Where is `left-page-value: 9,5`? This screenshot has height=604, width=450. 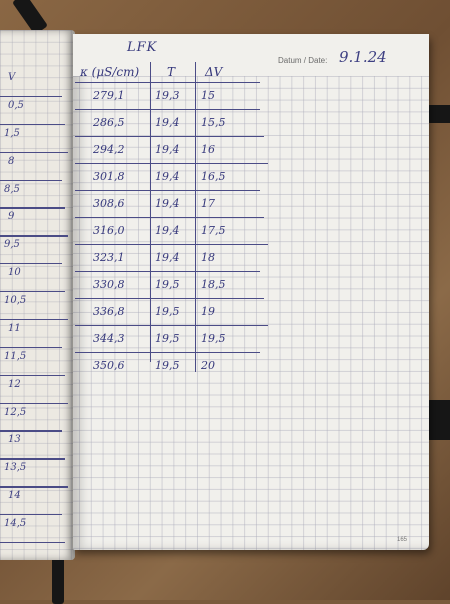 left-page-value: 9,5 is located at coordinates (12, 245).